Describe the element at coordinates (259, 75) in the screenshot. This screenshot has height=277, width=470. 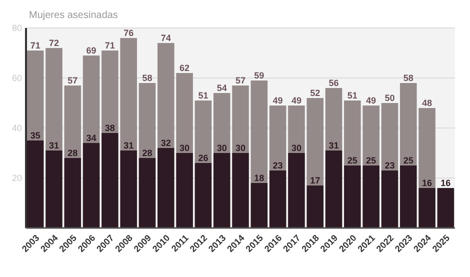
I see `total-label: 59` at that location.